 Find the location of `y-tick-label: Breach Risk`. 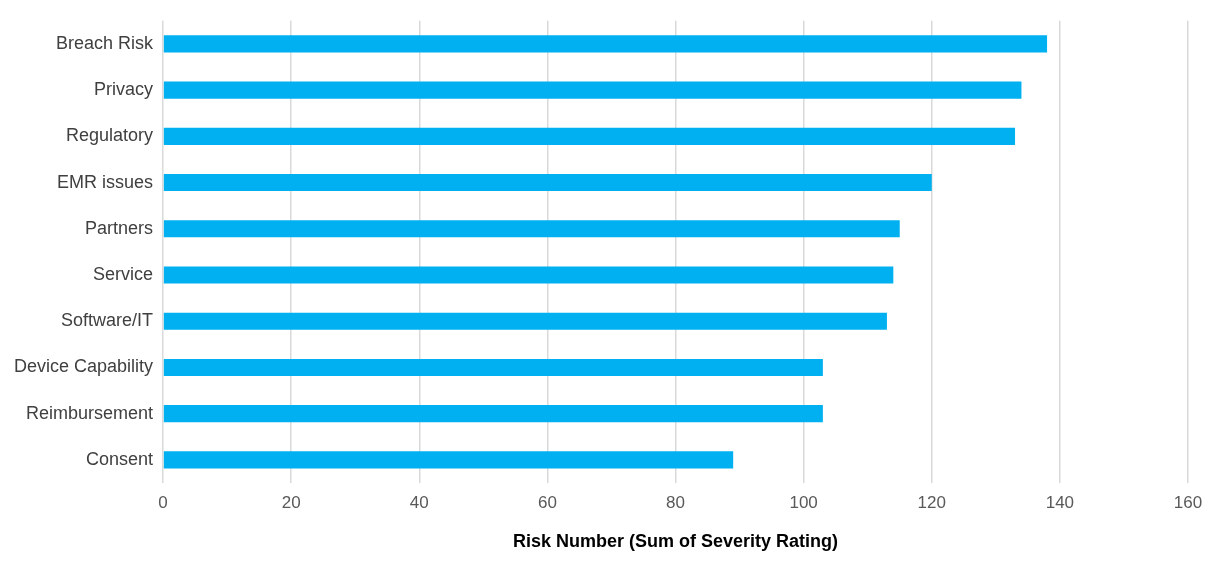

y-tick-label: Breach Risk is located at coordinates (105, 42).